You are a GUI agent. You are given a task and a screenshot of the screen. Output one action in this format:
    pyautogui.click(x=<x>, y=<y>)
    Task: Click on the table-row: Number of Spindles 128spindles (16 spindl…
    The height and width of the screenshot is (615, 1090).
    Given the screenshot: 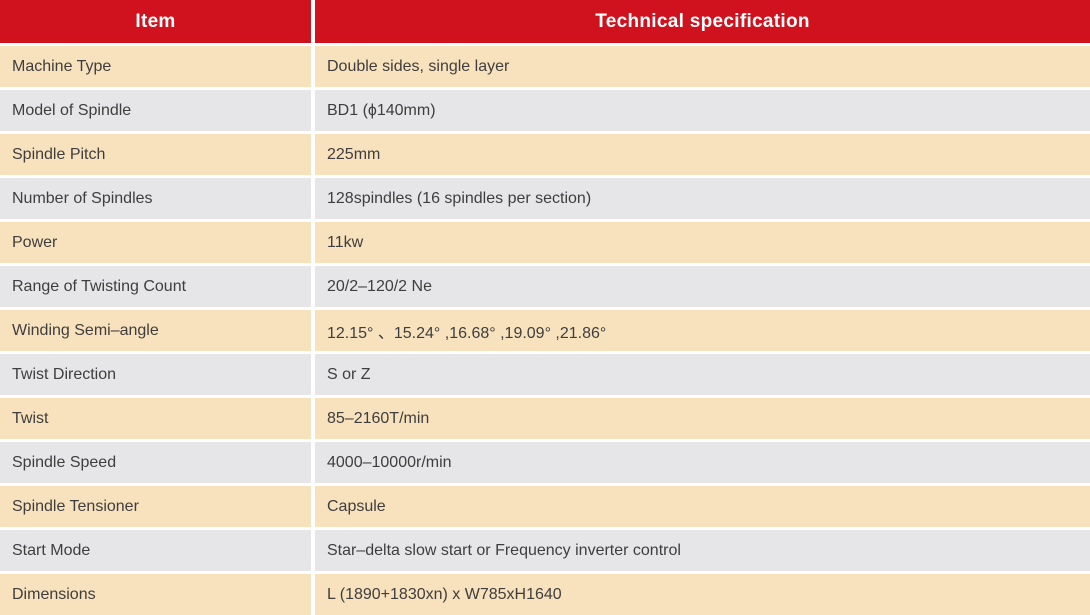 What is the action you would take?
    pyautogui.click(x=545, y=198)
    